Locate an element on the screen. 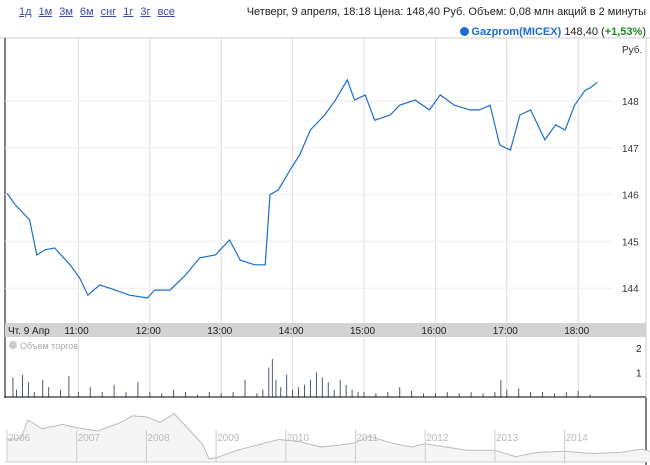 Image resolution: width=650 pixels, height=465 pixels. volume-tick-label: 1 is located at coordinates (639, 374).